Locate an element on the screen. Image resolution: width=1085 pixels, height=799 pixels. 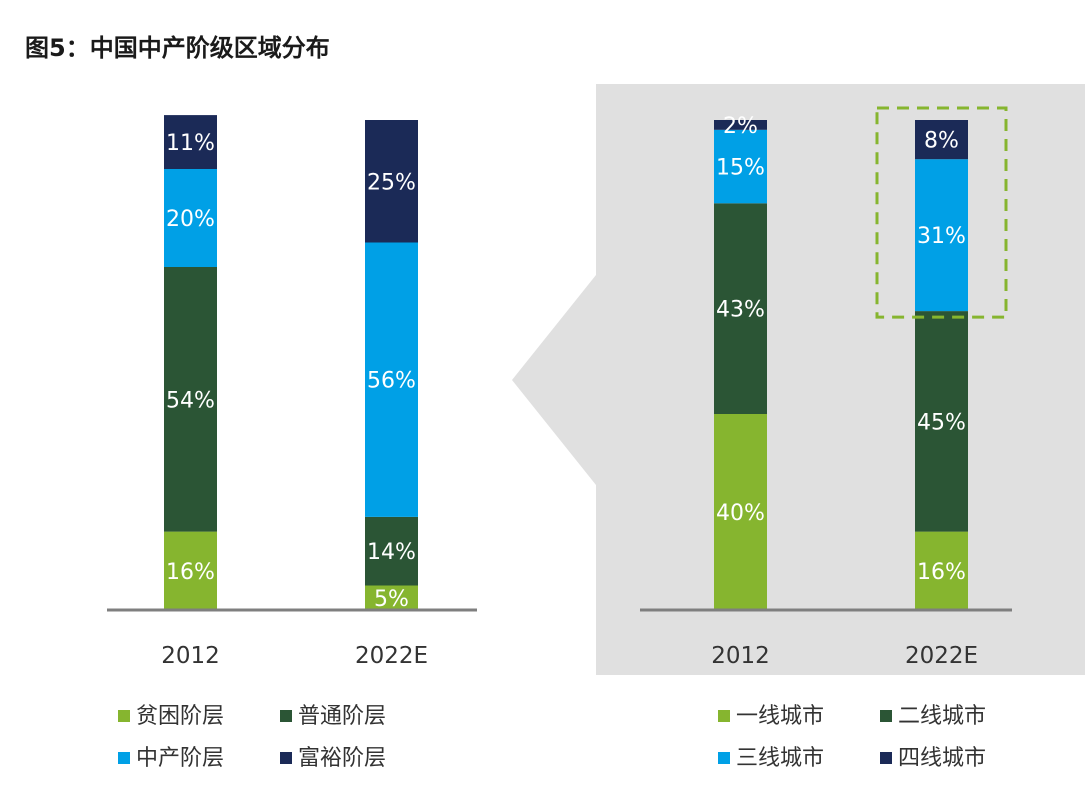
value-label: 2% is located at coordinates (740, 126).